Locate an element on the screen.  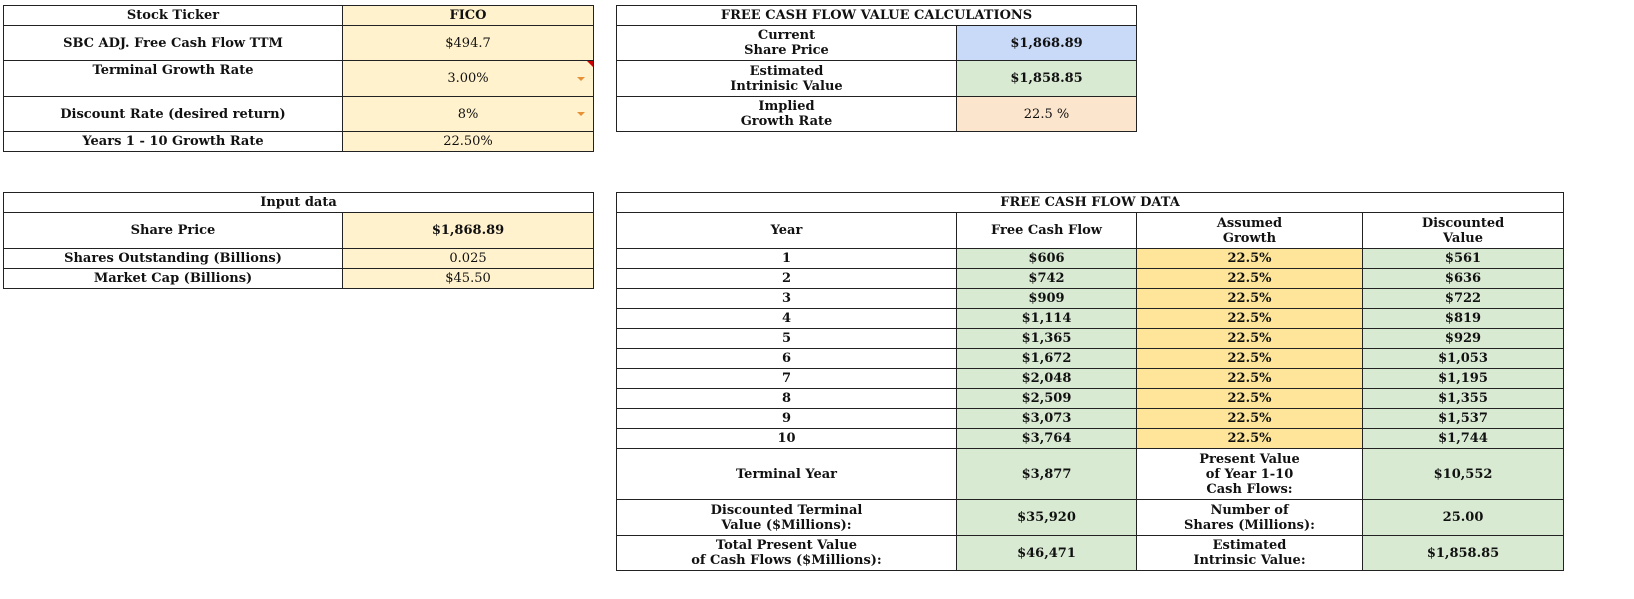
fcf-cell: $1,114 is located at coordinates (1046, 318).